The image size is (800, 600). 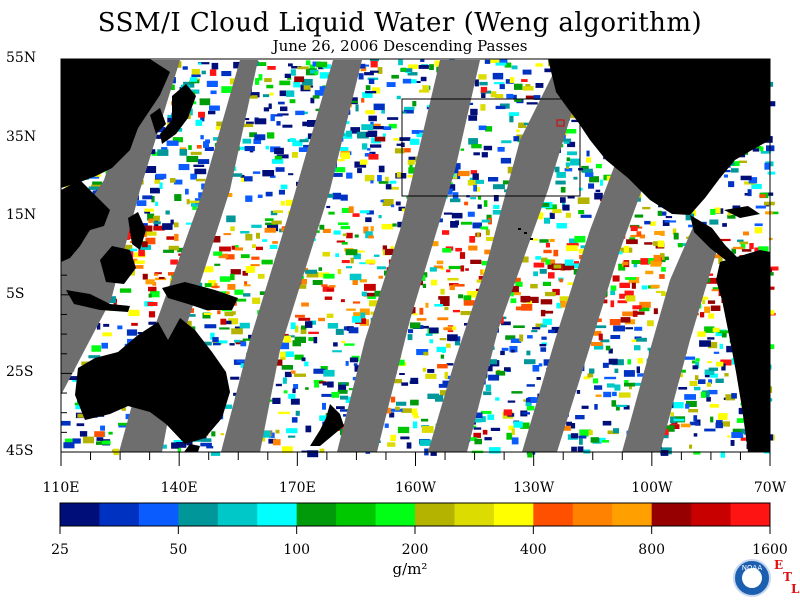 I want to click on colorbar-swatch, so click(x=119, y=514).